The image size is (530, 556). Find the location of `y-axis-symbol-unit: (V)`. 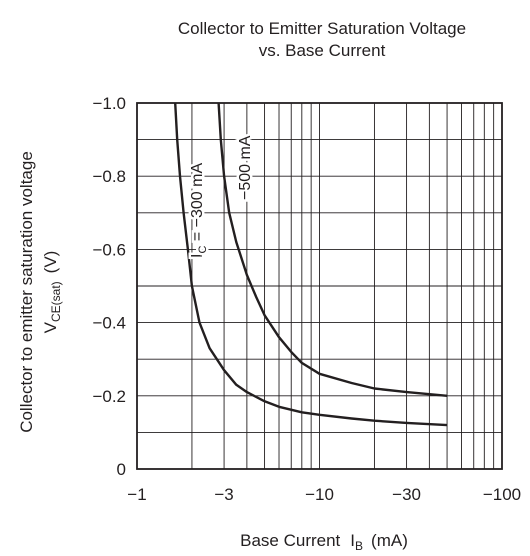

y-axis-symbol-unit: (V) is located at coordinates (50, 262).